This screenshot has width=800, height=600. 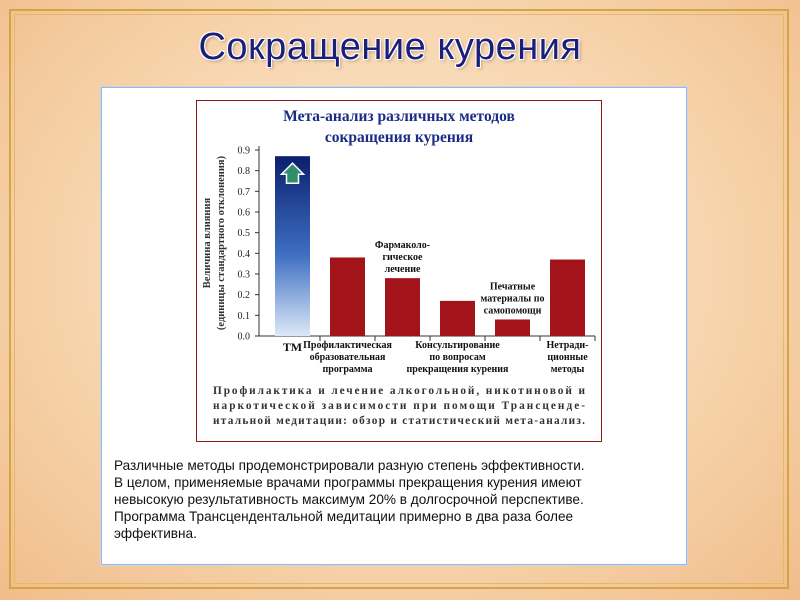 I want to click on category-label: Профилактическая, so click(x=347, y=345).